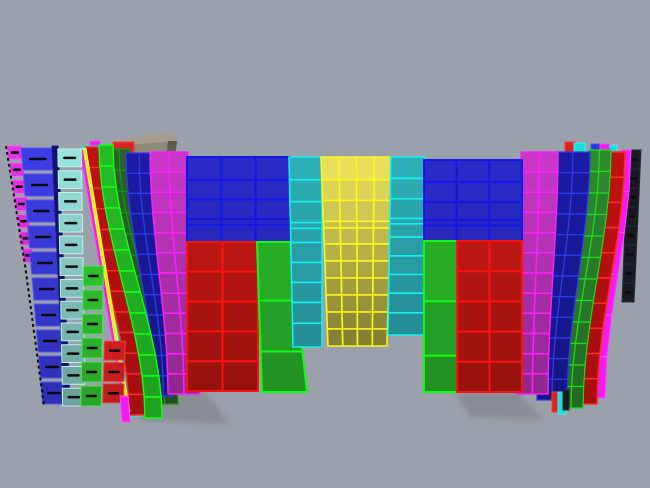  Describe the element at coordinates (473, 200) in the screenshot. I see `right-blue-panel-block` at that location.